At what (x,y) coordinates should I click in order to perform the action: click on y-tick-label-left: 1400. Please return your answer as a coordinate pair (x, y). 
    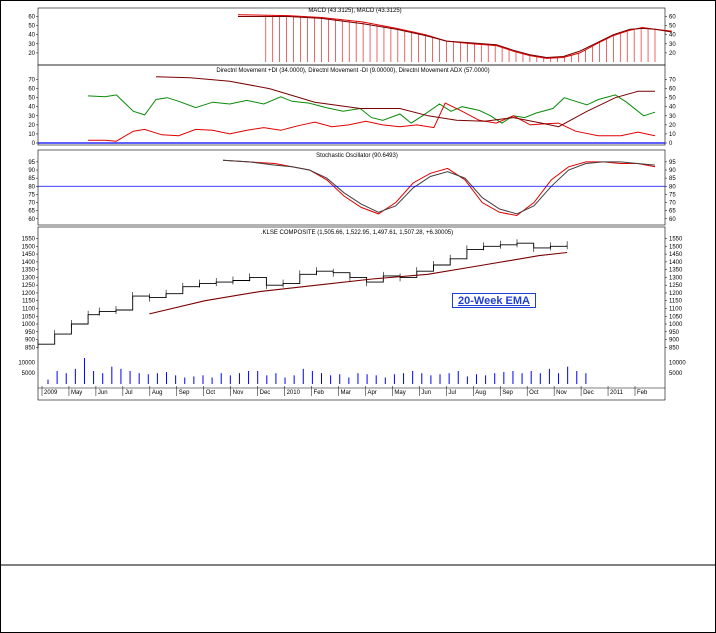
    Looking at the image, I should click on (29, 263).